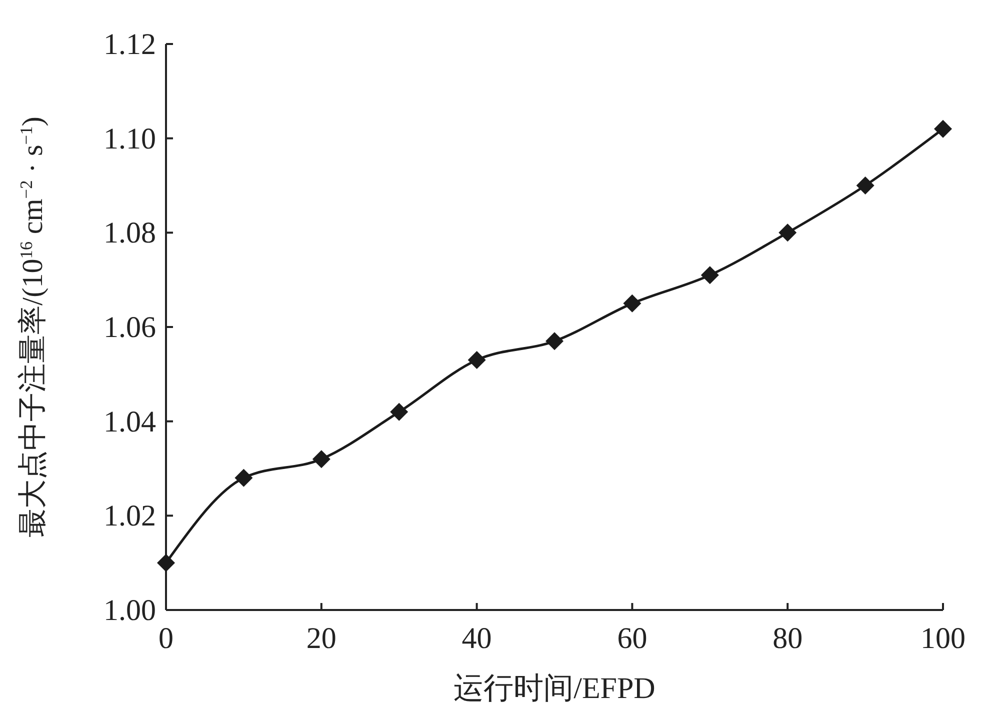 This screenshot has height=720, width=988. I want to click on y-tick-label: 1.00, so click(130, 610).